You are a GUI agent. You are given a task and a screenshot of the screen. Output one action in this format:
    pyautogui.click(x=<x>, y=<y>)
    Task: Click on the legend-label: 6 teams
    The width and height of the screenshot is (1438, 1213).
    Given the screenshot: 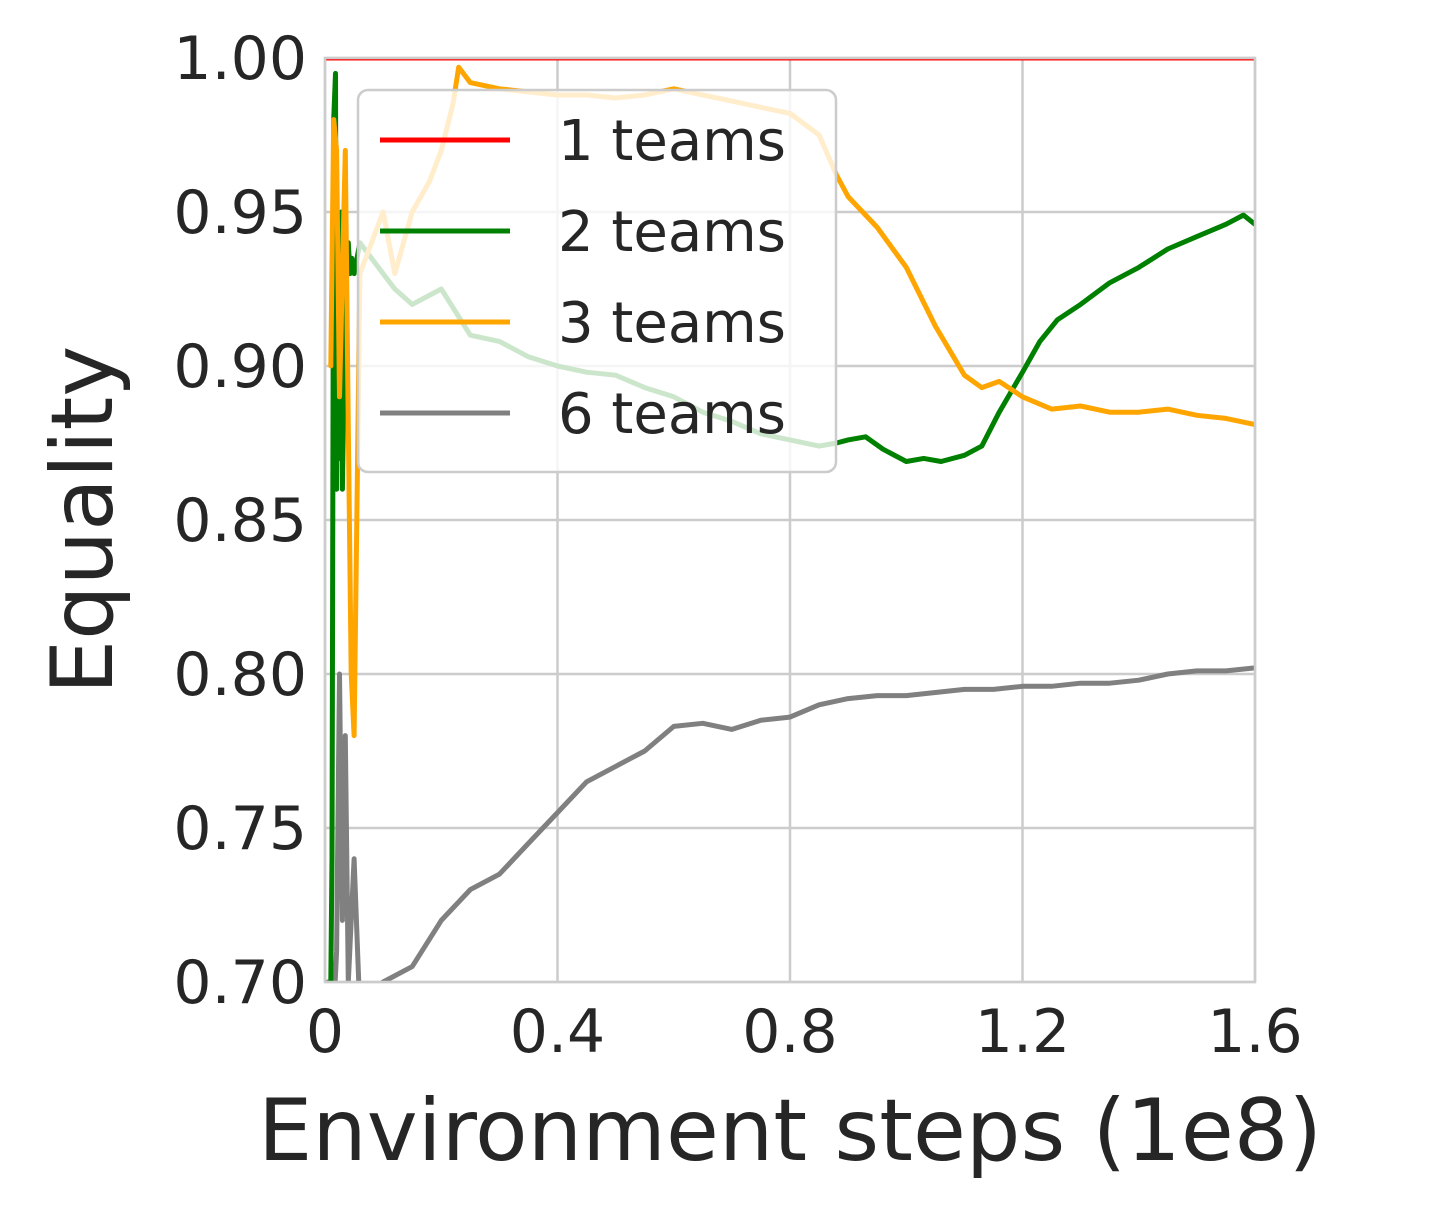 What is the action you would take?
    pyautogui.click(x=672, y=414)
    